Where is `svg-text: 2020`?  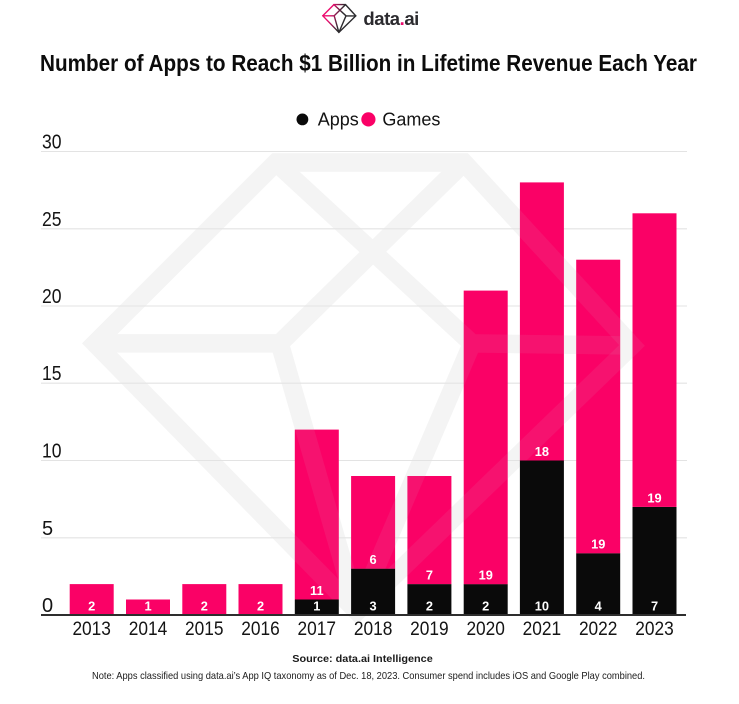
svg-text: 2020 is located at coordinates (485, 629).